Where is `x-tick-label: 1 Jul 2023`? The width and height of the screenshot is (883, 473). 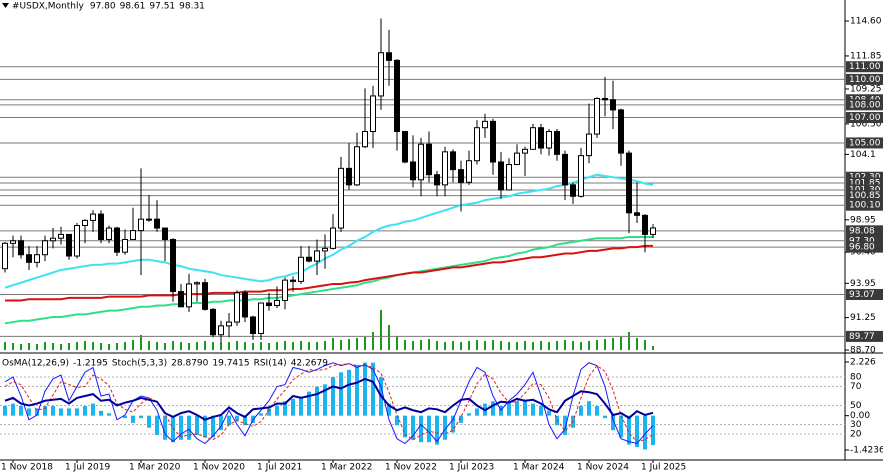 x-tick-label: 1 Jul 2023 is located at coordinates (471, 468).